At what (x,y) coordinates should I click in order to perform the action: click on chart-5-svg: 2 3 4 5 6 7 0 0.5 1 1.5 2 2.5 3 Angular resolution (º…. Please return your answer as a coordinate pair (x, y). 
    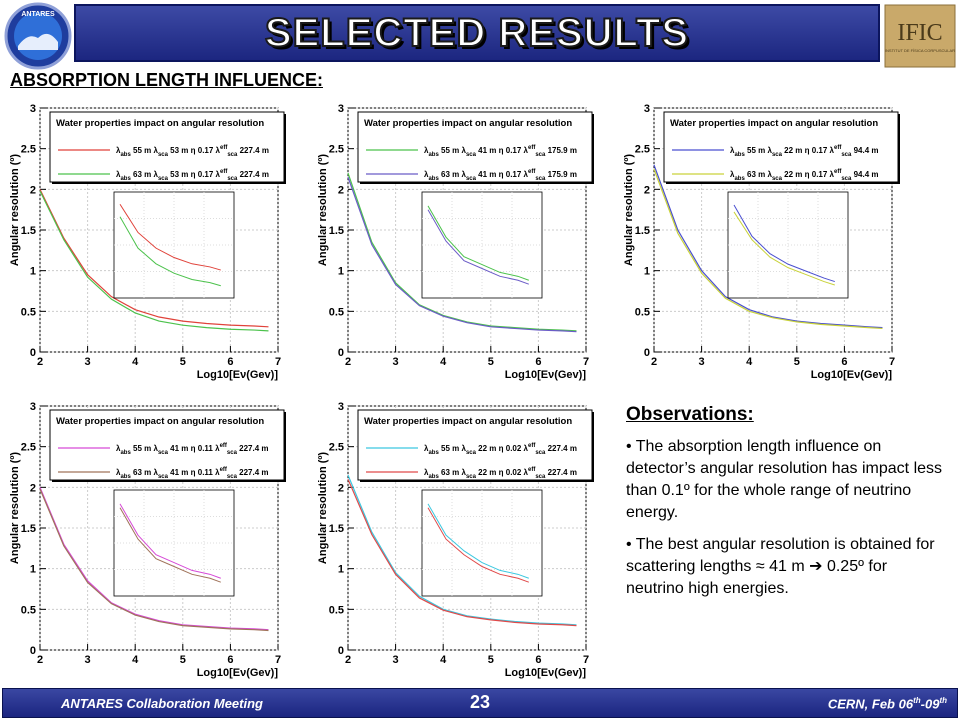
    Looking at the image, I should click on (455, 540).